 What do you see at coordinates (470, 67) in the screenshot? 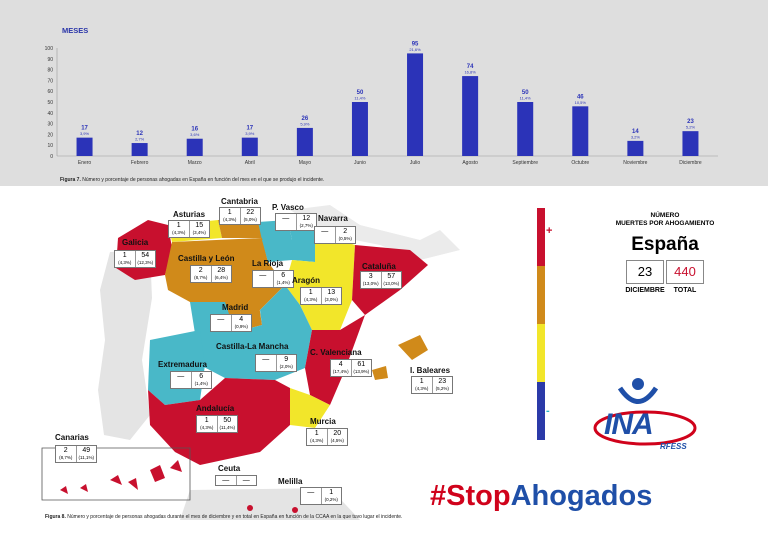
I see `bar-value-label: 74` at bounding box center [470, 67].